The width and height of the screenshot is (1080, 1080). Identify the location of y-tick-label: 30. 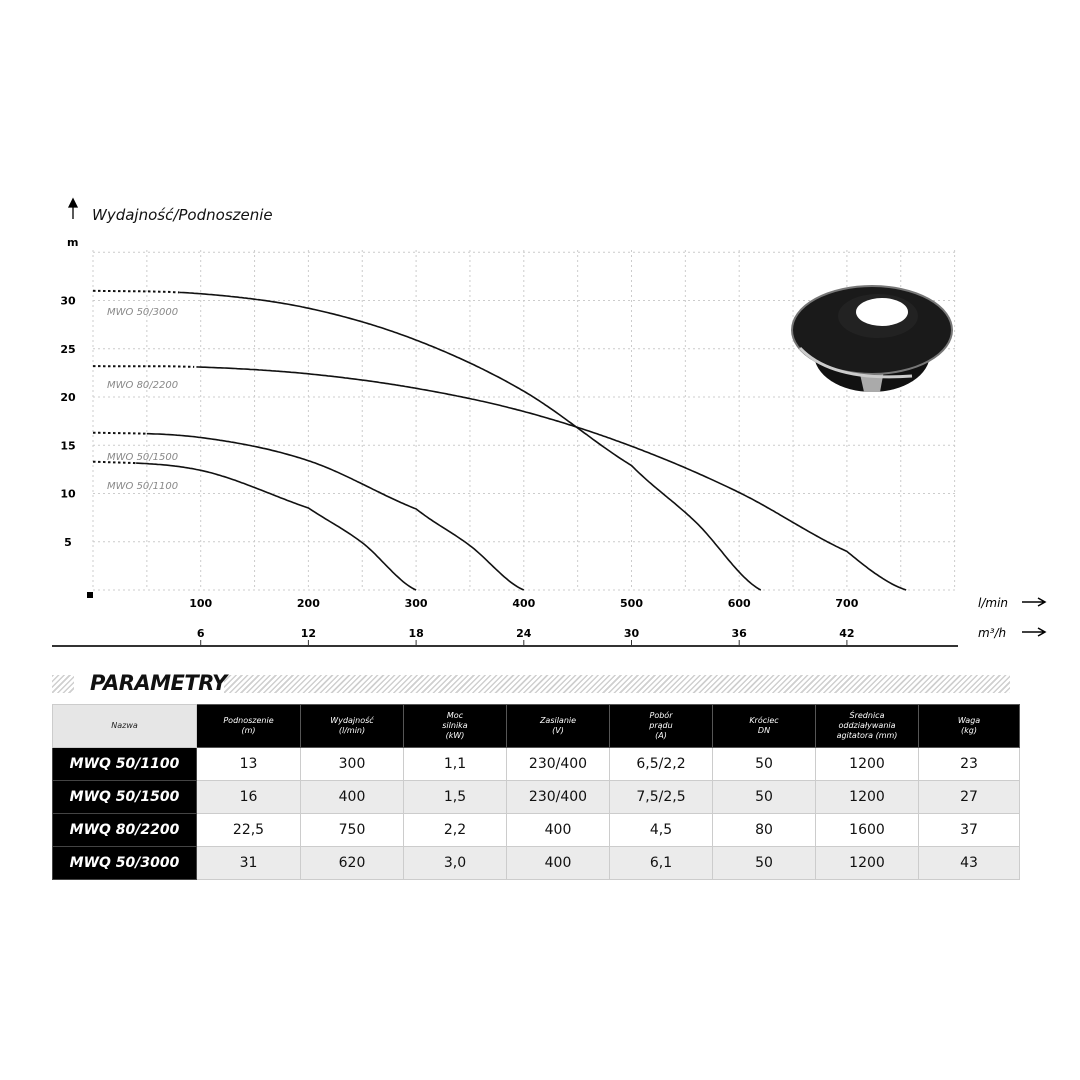
(68, 301).